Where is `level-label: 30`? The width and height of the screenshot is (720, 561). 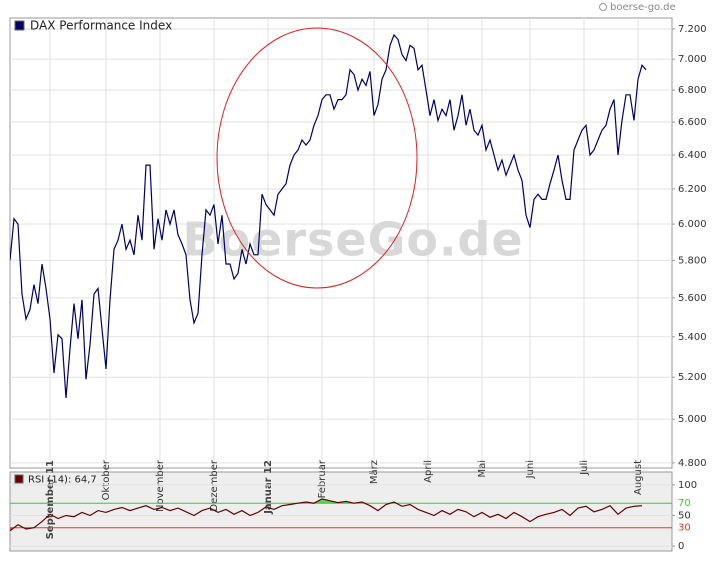
level-label: 30 is located at coordinates (684, 528).